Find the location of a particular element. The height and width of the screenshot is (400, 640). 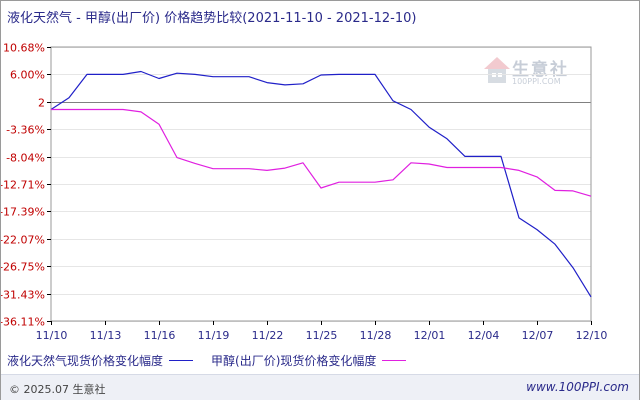

y-tick-label: 2 is located at coordinates (41, 103).